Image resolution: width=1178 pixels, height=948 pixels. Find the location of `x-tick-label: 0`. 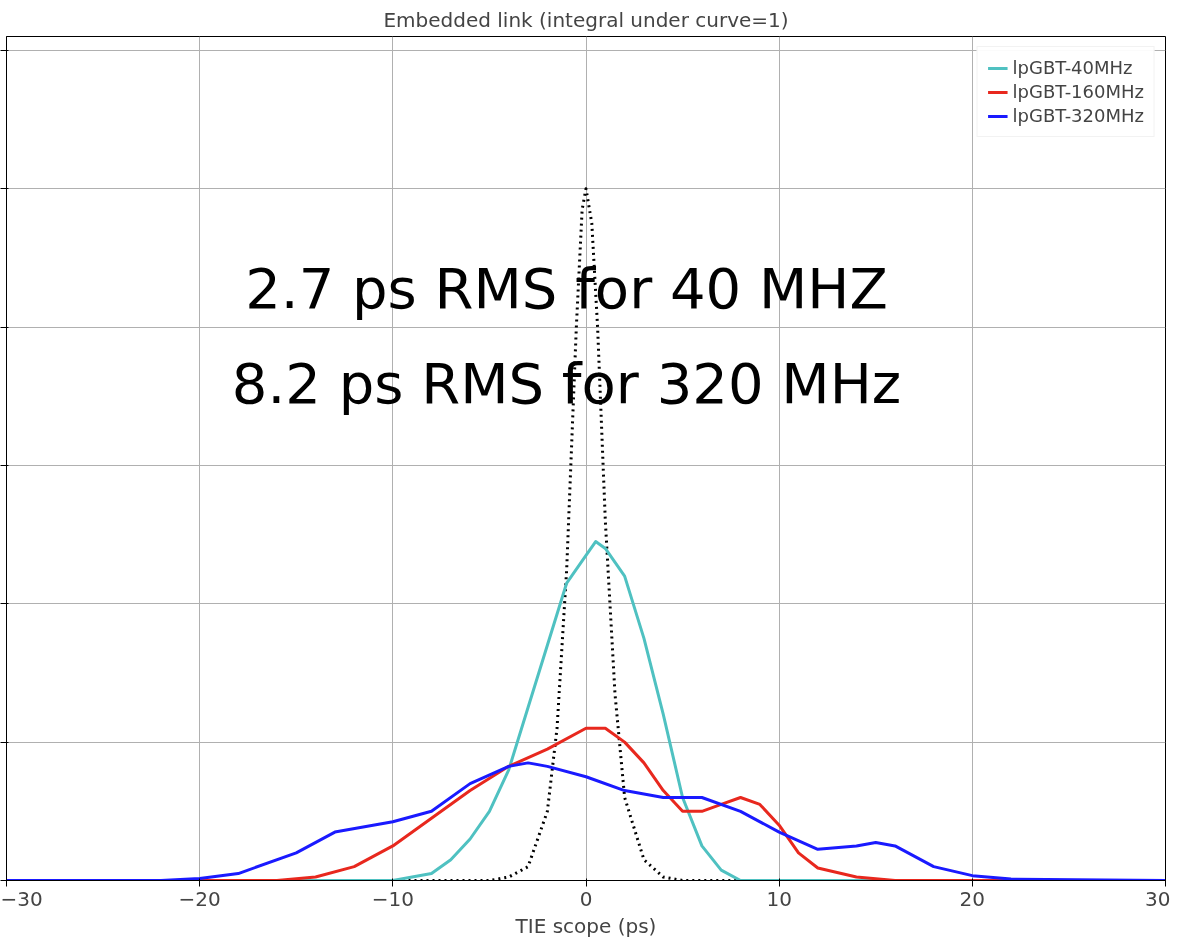

x-tick-label: 0 is located at coordinates (586, 898).